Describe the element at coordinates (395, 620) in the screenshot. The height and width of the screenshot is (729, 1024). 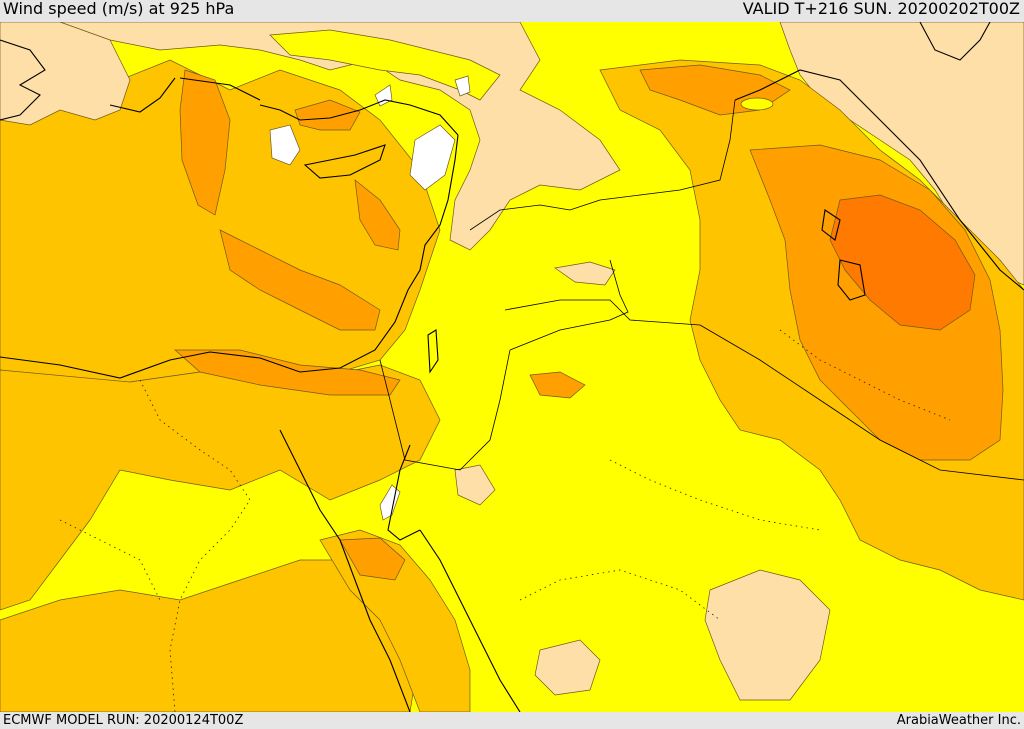
I see `wind-band-fresh-red-sea` at that location.